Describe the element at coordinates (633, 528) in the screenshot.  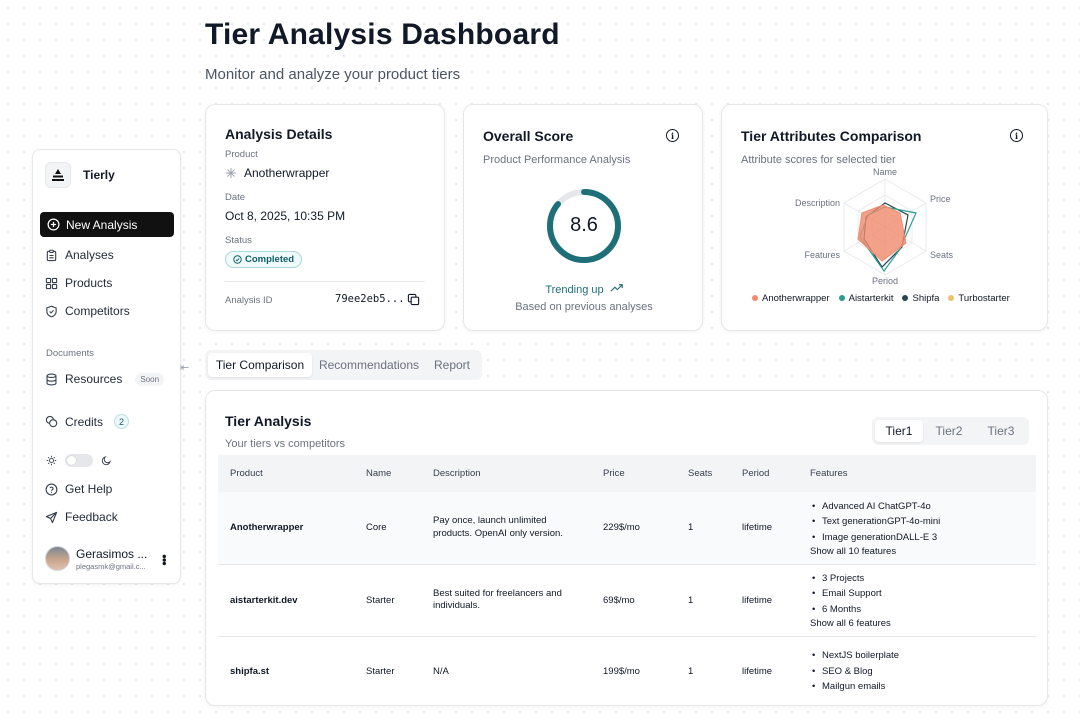
I see `cell-price: 229$/mo` at that location.